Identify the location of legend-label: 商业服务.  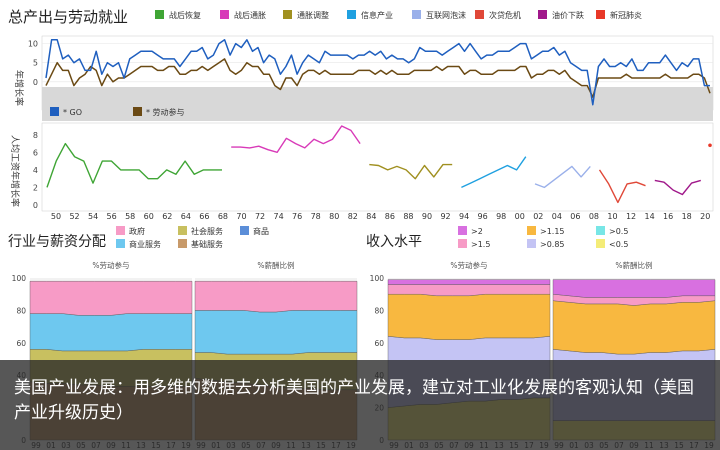
(145, 244).